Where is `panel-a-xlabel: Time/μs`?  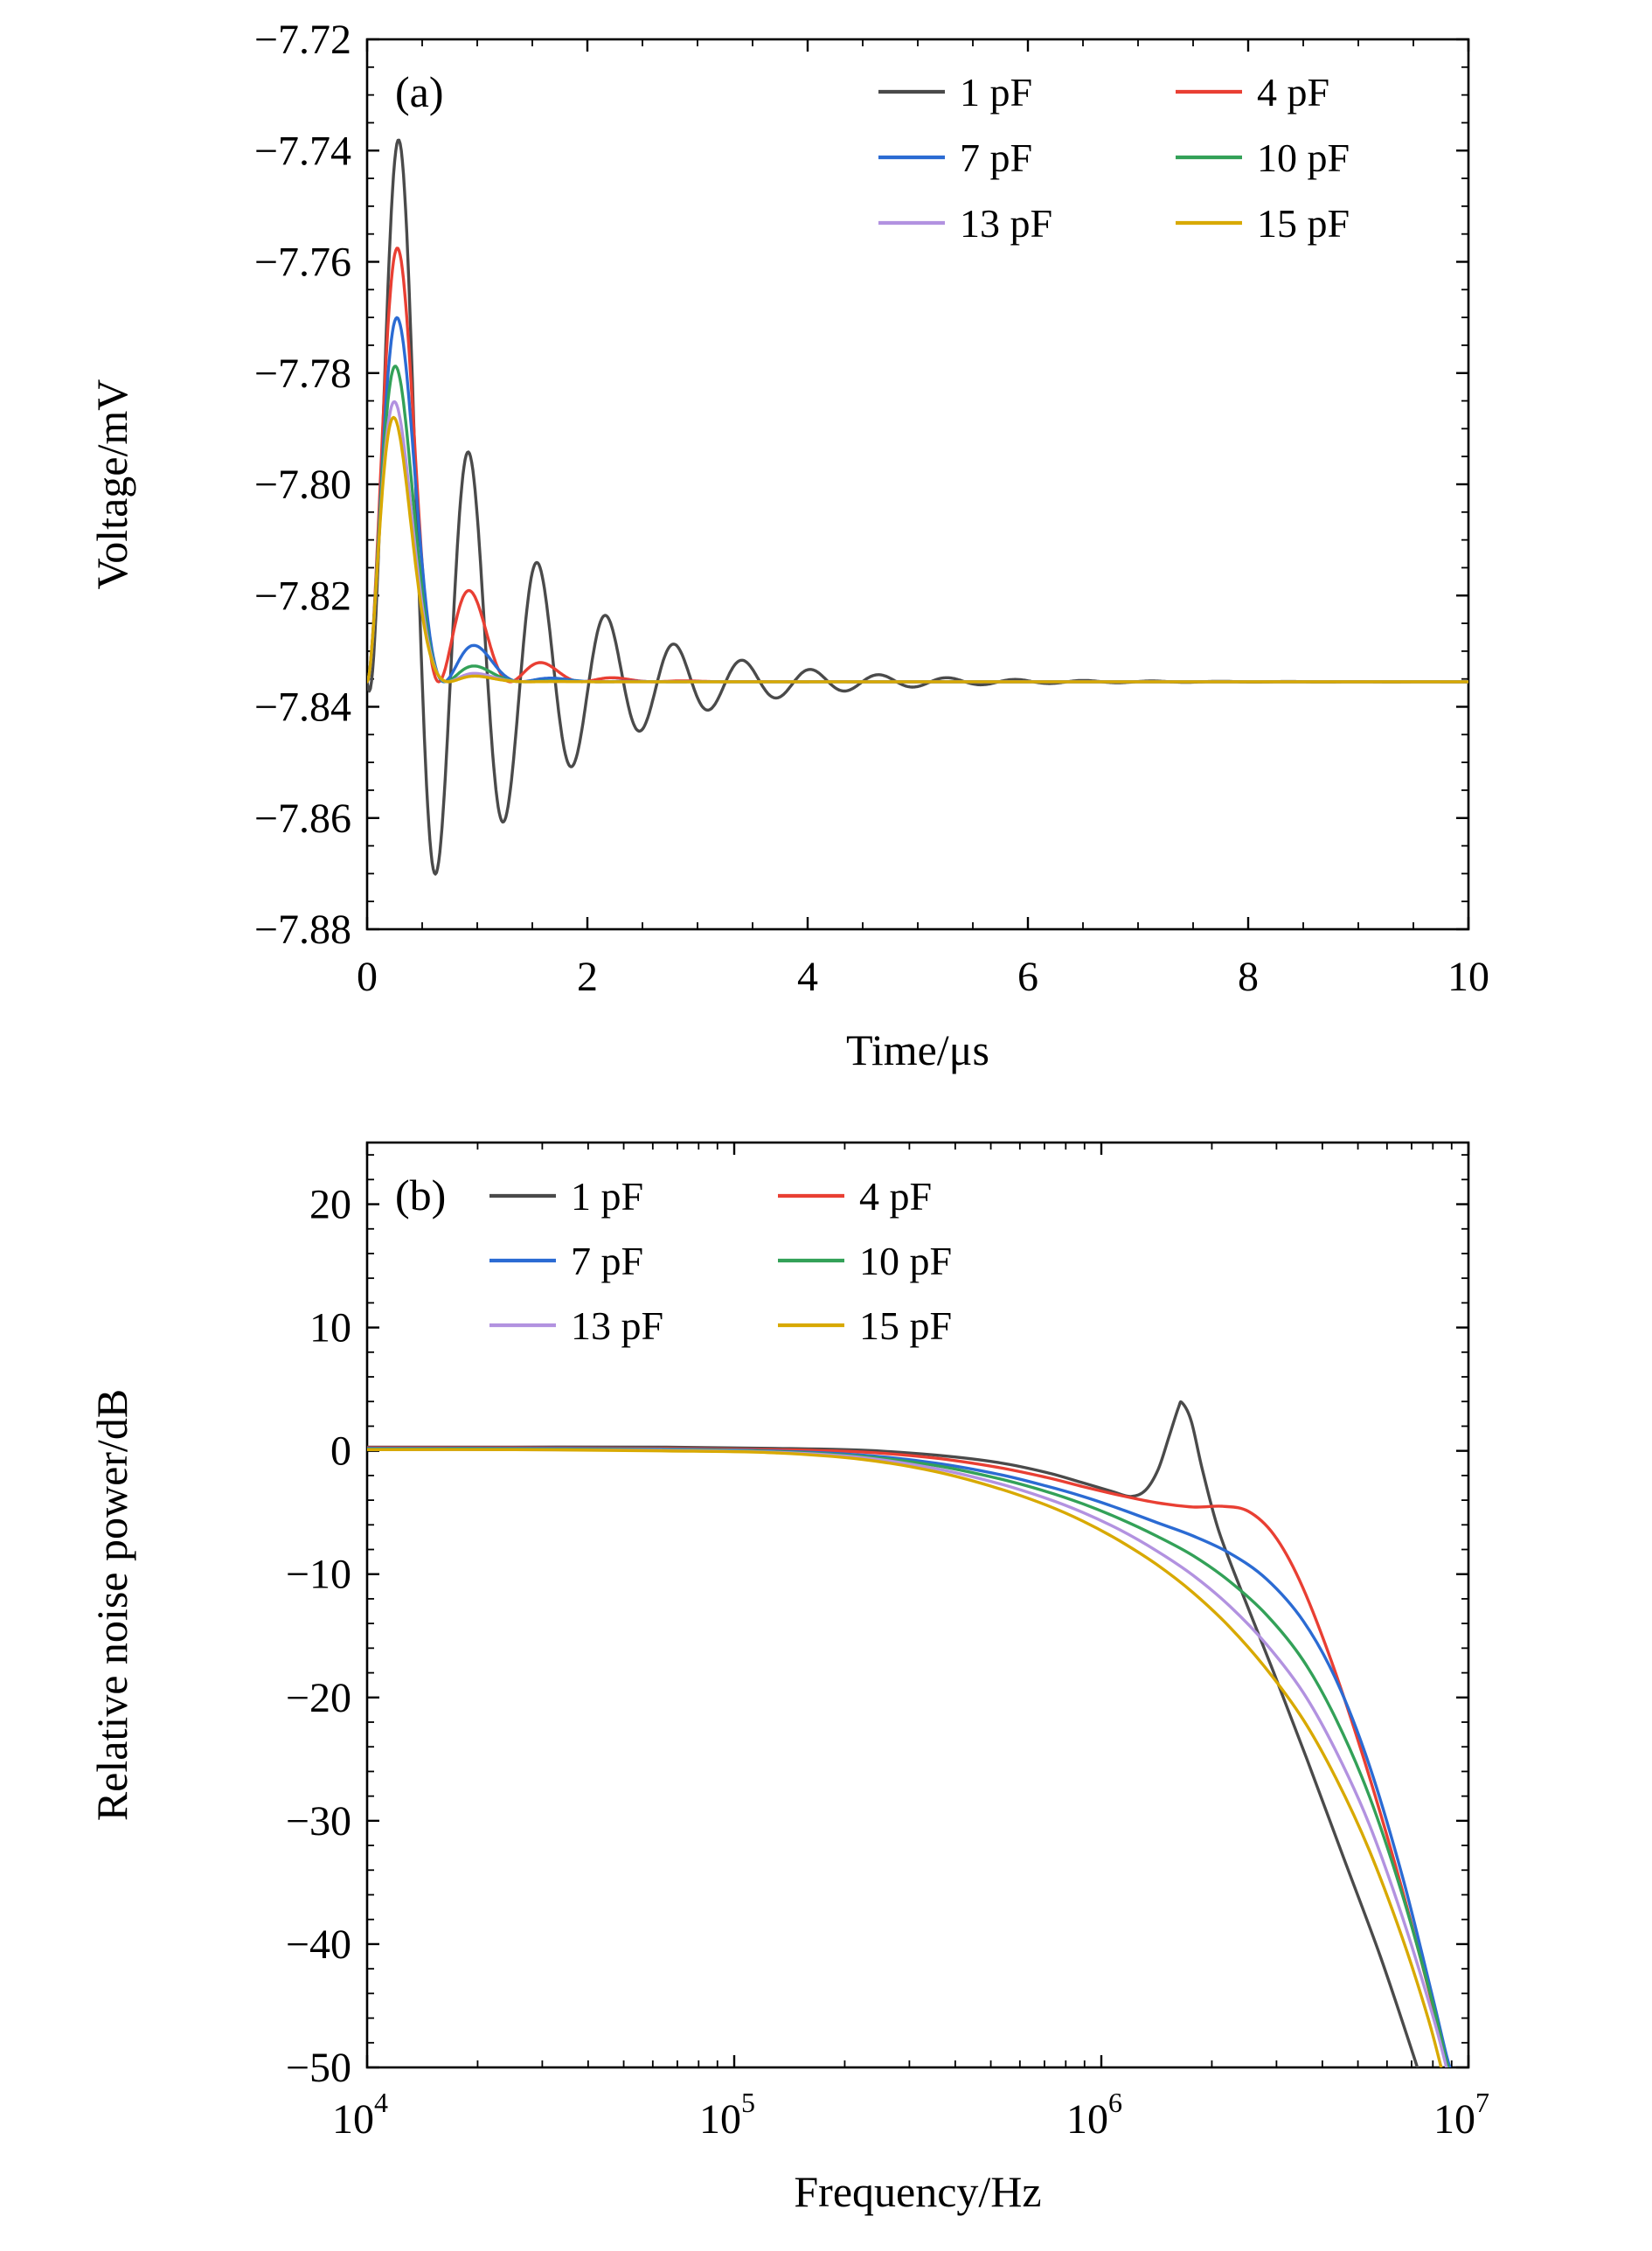
panel-a-xlabel: Time/μs is located at coordinates (918, 1049).